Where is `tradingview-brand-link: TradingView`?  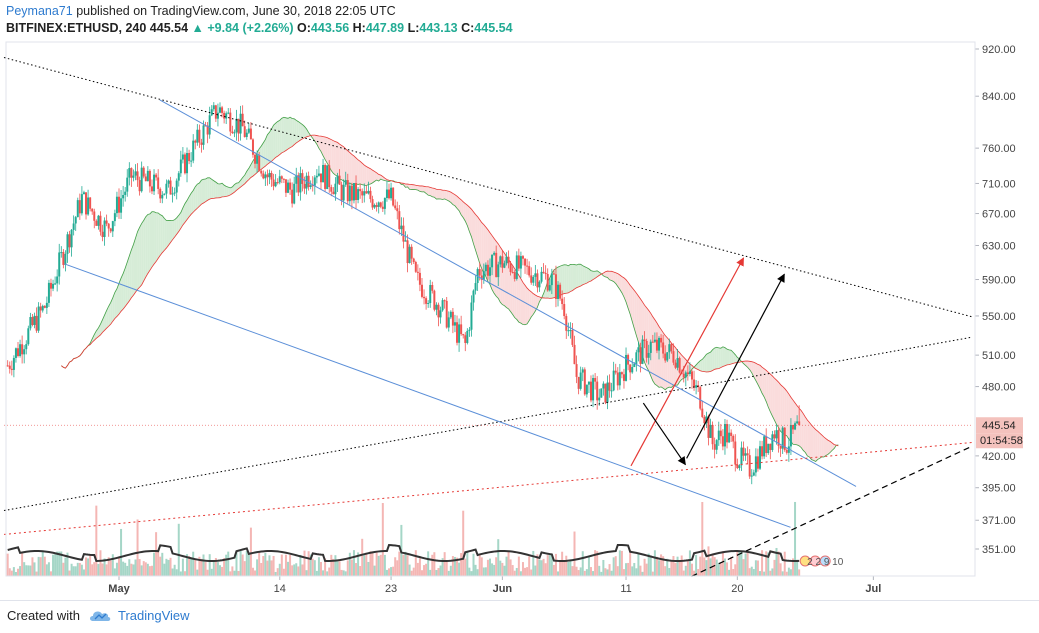
tradingview-brand-link: TradingView is located at coordinates (154, 615).